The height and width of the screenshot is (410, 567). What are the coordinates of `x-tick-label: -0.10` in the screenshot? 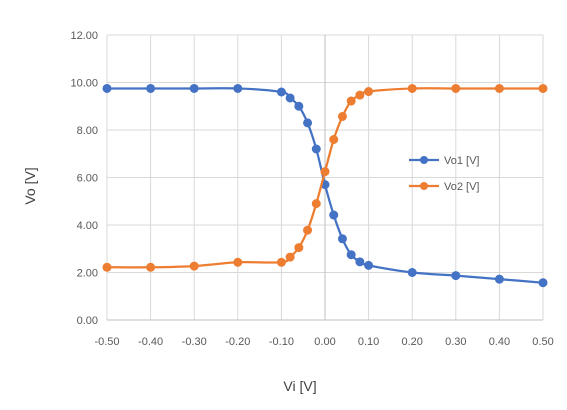 It's located at (281, 342).